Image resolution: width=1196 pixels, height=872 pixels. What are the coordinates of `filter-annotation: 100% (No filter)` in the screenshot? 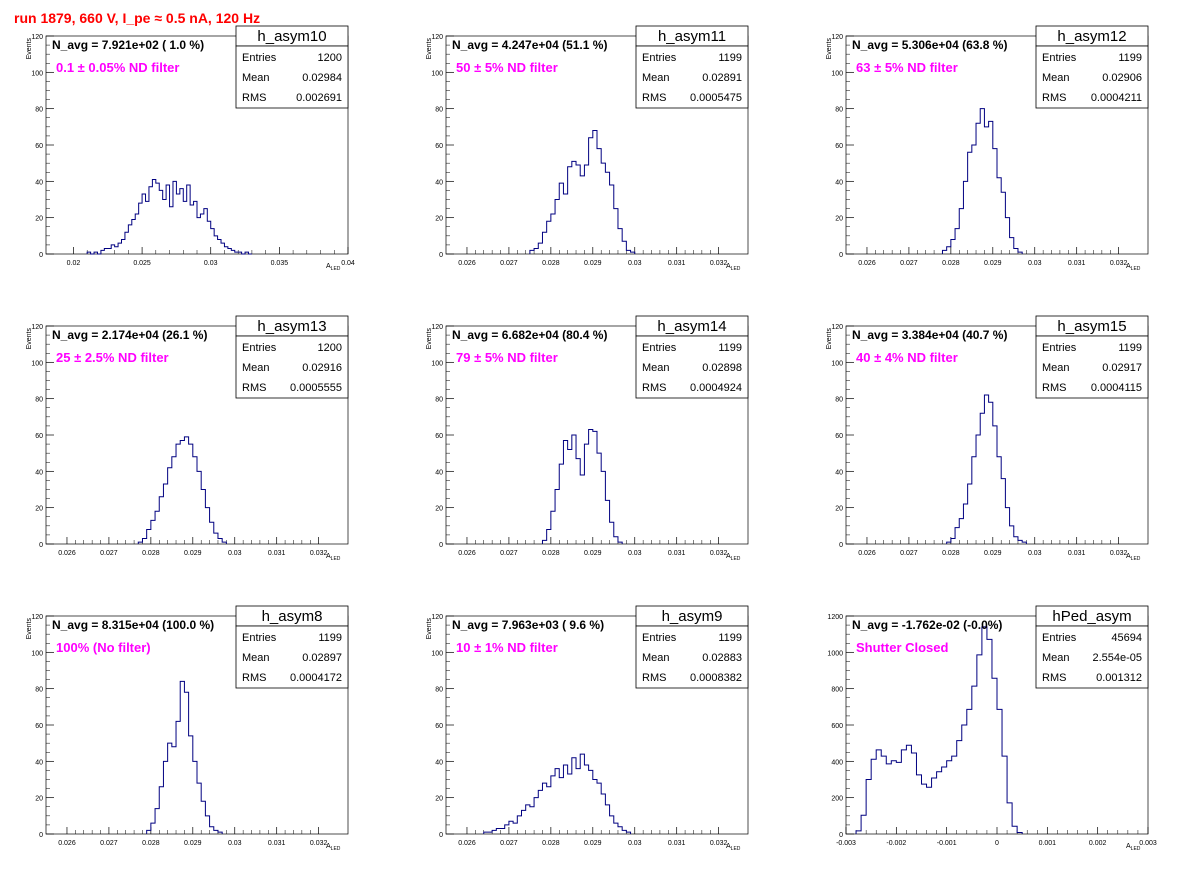 It's located at (103, 647).